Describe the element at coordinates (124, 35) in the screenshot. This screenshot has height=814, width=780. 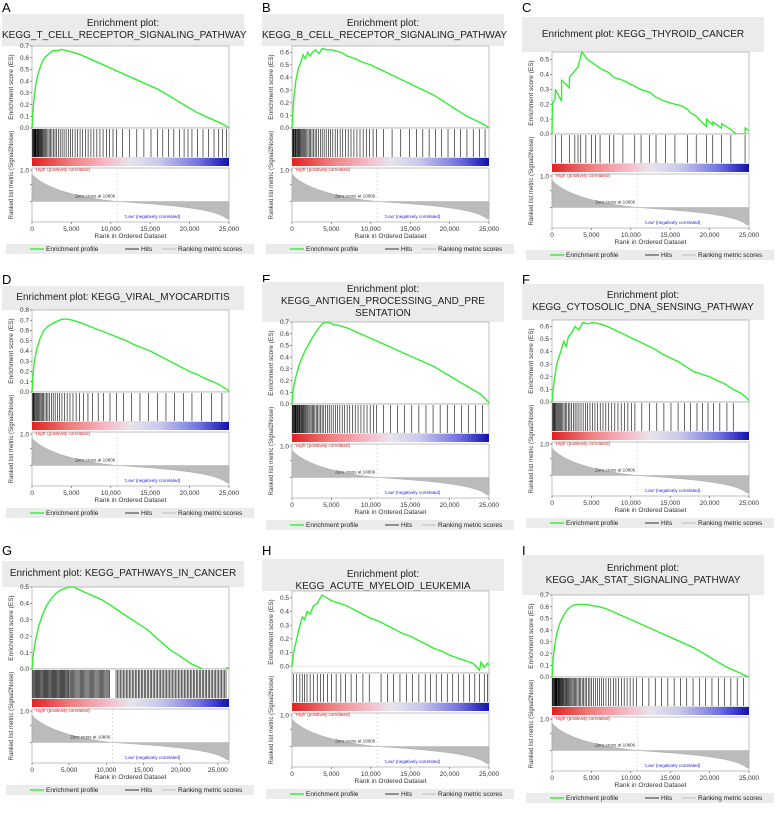
I see `chart-title-line: KEGG_T_CELL_RECEPTOR_SIGNALING_PATHWAY` at that location.